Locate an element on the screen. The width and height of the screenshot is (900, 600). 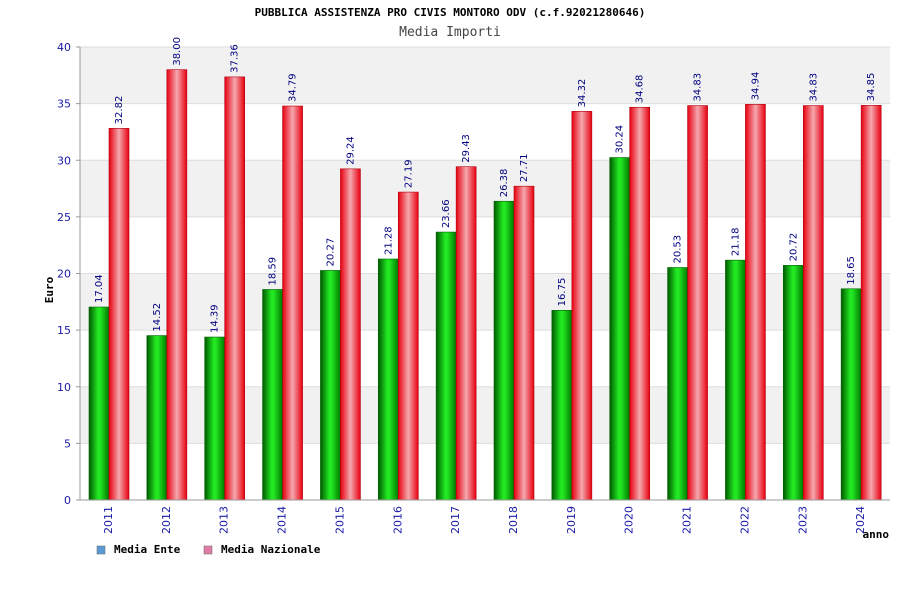
y-tick-label: 40 is located at coordinates (64, 47).